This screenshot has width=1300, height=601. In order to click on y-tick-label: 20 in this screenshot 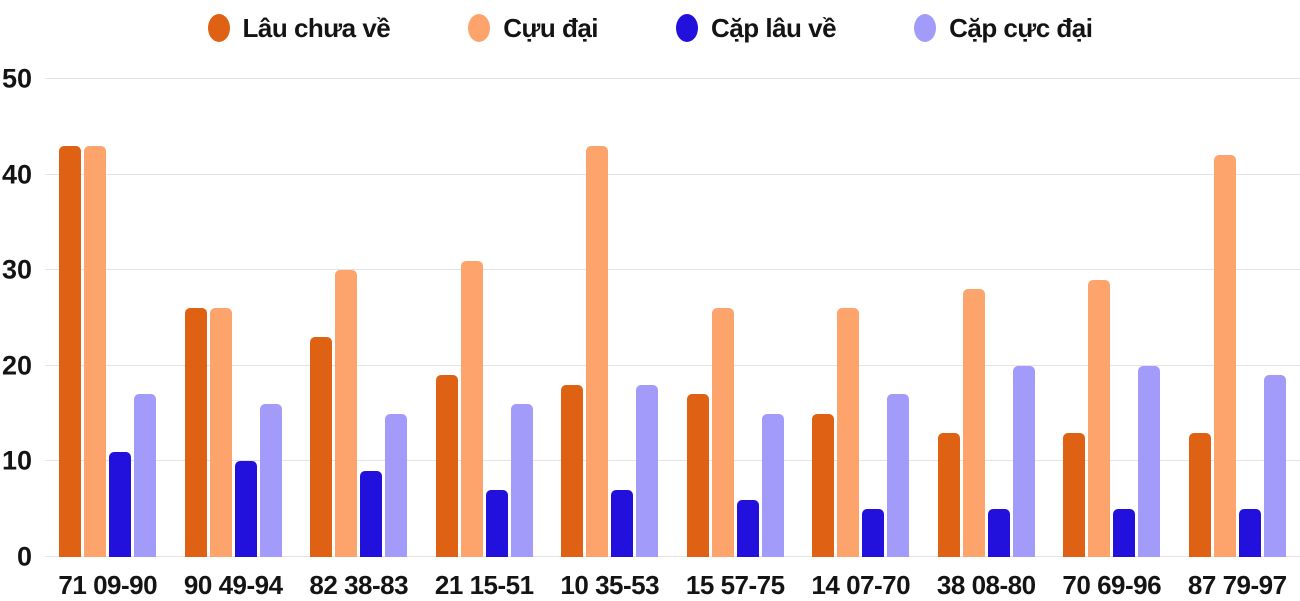, I will do `click(17, 365)`.